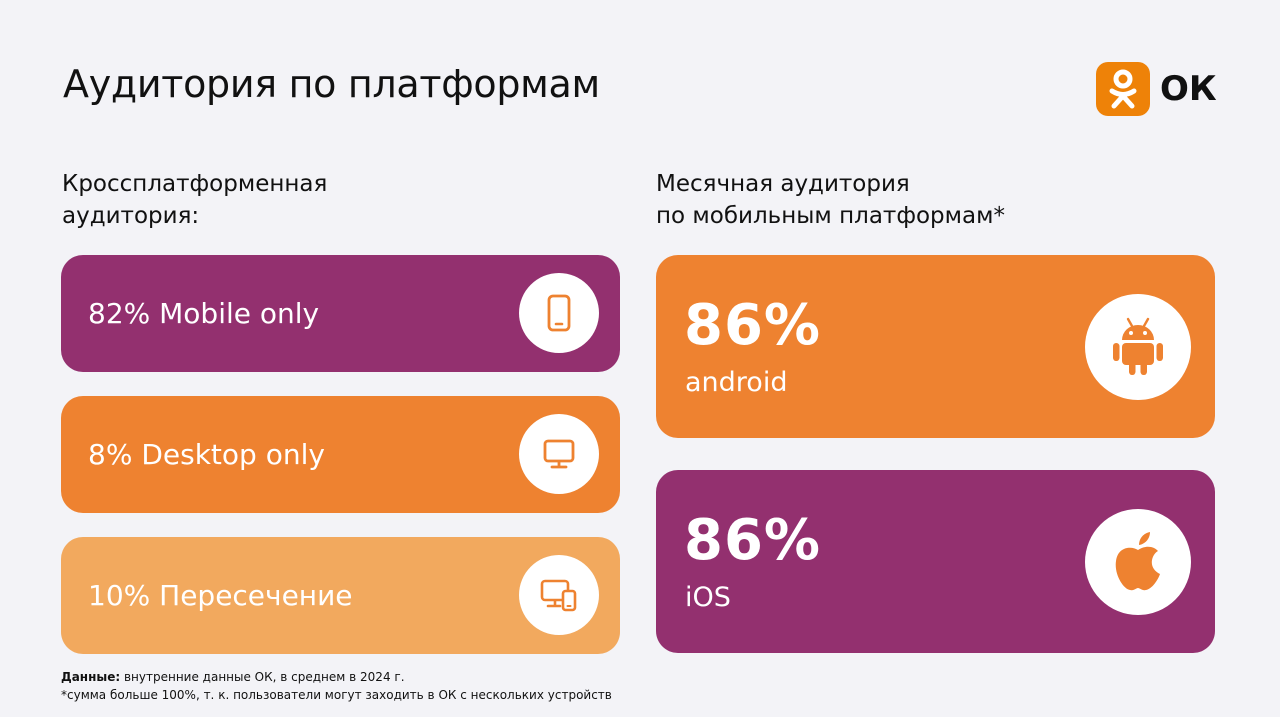  I want to click on right-heading-line-1: Месячная аудитория, so click(783, 184).